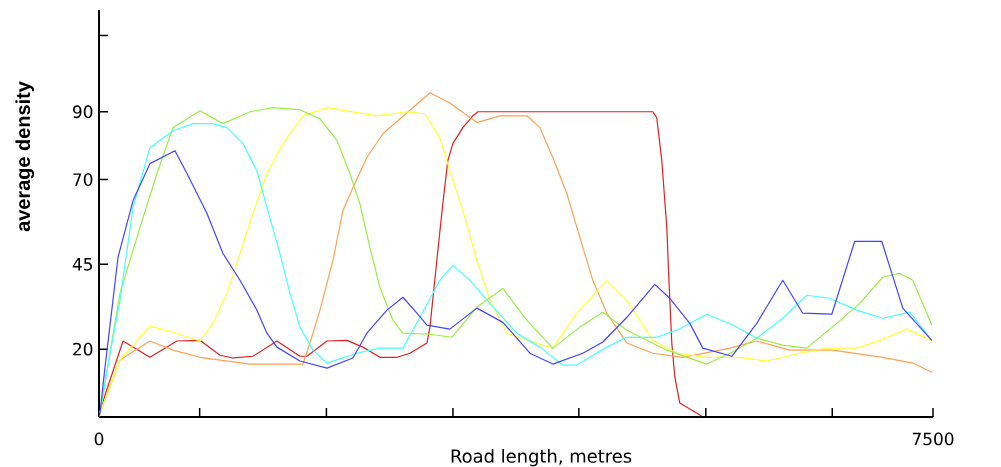 This screenshot has height=467, width=1001. What do you see at coordinates (25, 156) in the screenshot?
I see `y-axis-title: average density` at bounding box center [25, 156].